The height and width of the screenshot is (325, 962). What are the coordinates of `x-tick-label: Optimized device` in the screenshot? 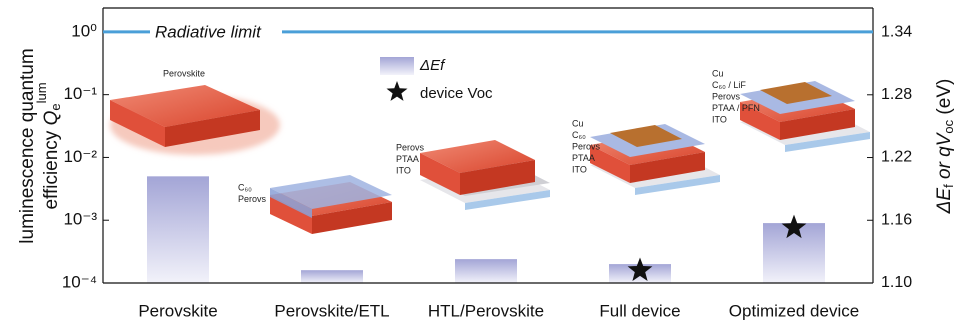 It's located at (794, 310).